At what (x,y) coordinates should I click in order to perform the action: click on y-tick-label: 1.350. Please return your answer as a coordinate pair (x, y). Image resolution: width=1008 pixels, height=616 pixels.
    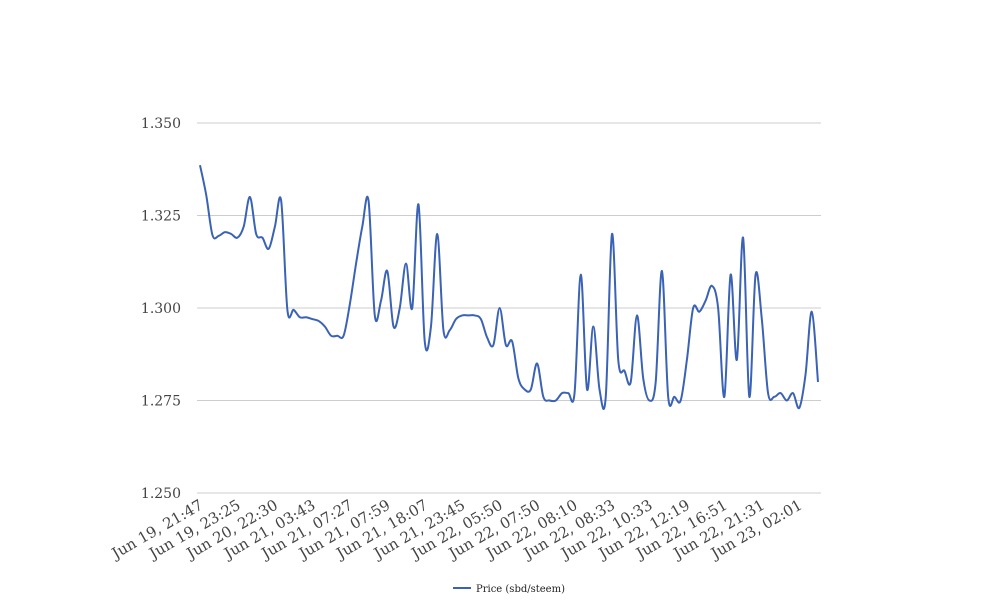
    Looking at the image, I should click on (161, 124).